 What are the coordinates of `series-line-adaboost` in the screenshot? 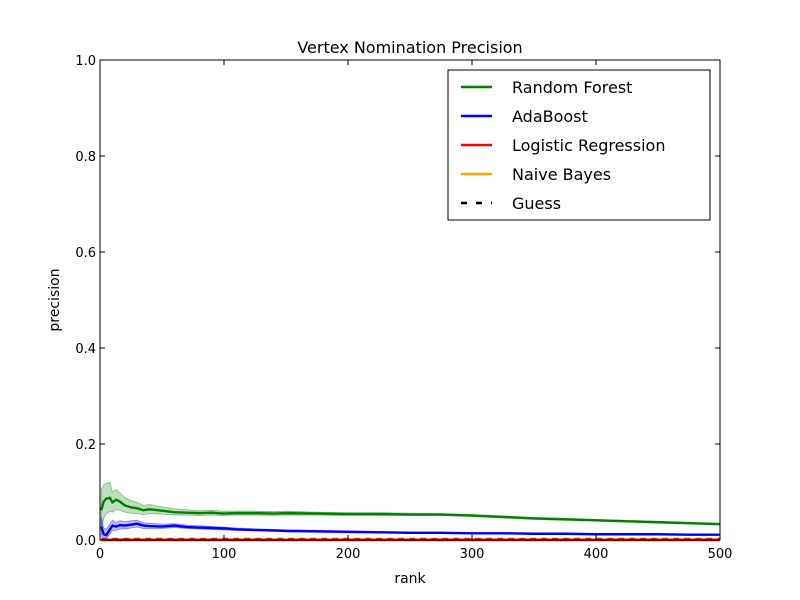 It's located at (410, 529).